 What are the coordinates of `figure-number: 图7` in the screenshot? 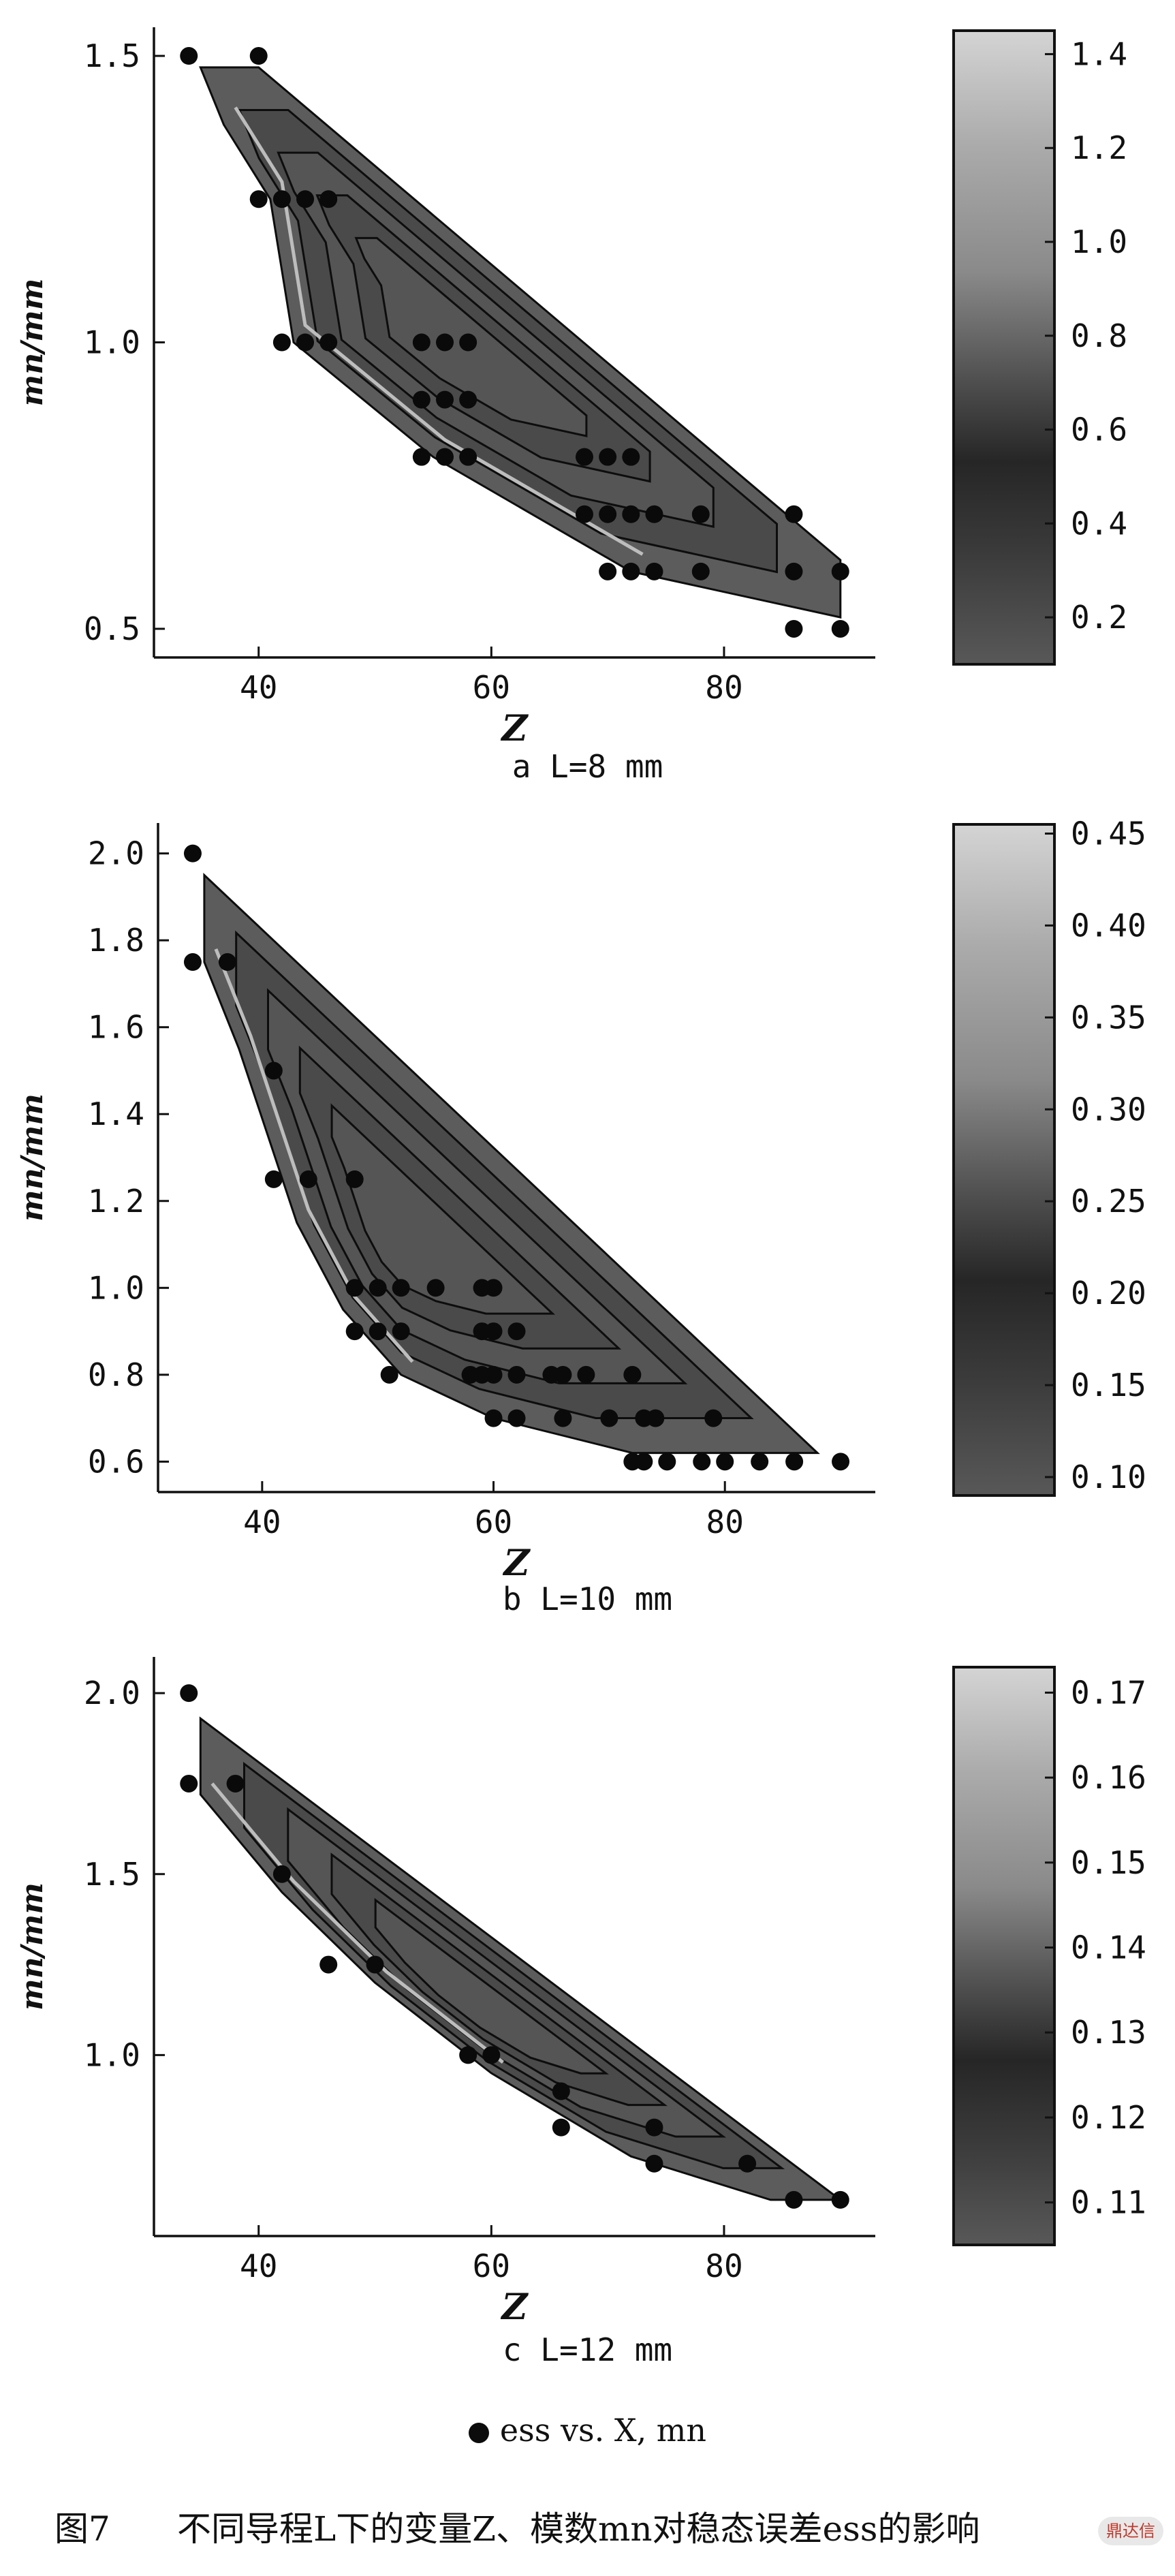 It's located at (82, 2529).